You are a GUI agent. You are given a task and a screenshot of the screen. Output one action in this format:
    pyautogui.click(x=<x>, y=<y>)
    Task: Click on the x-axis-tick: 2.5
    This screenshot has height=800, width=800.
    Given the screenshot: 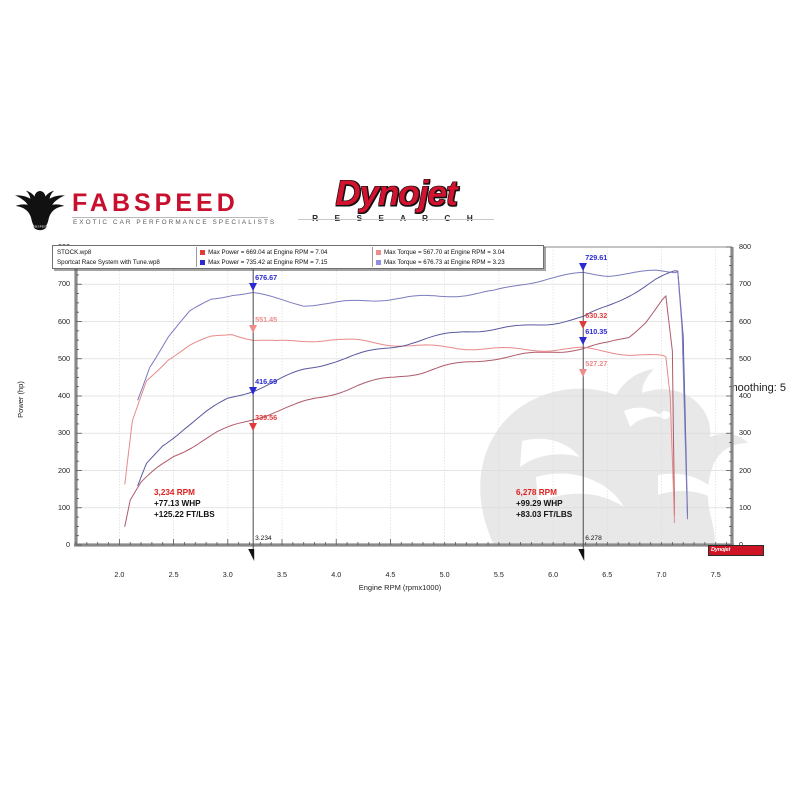 What is the action you would take?
    pyautogui.click(x=173, y=574)
    